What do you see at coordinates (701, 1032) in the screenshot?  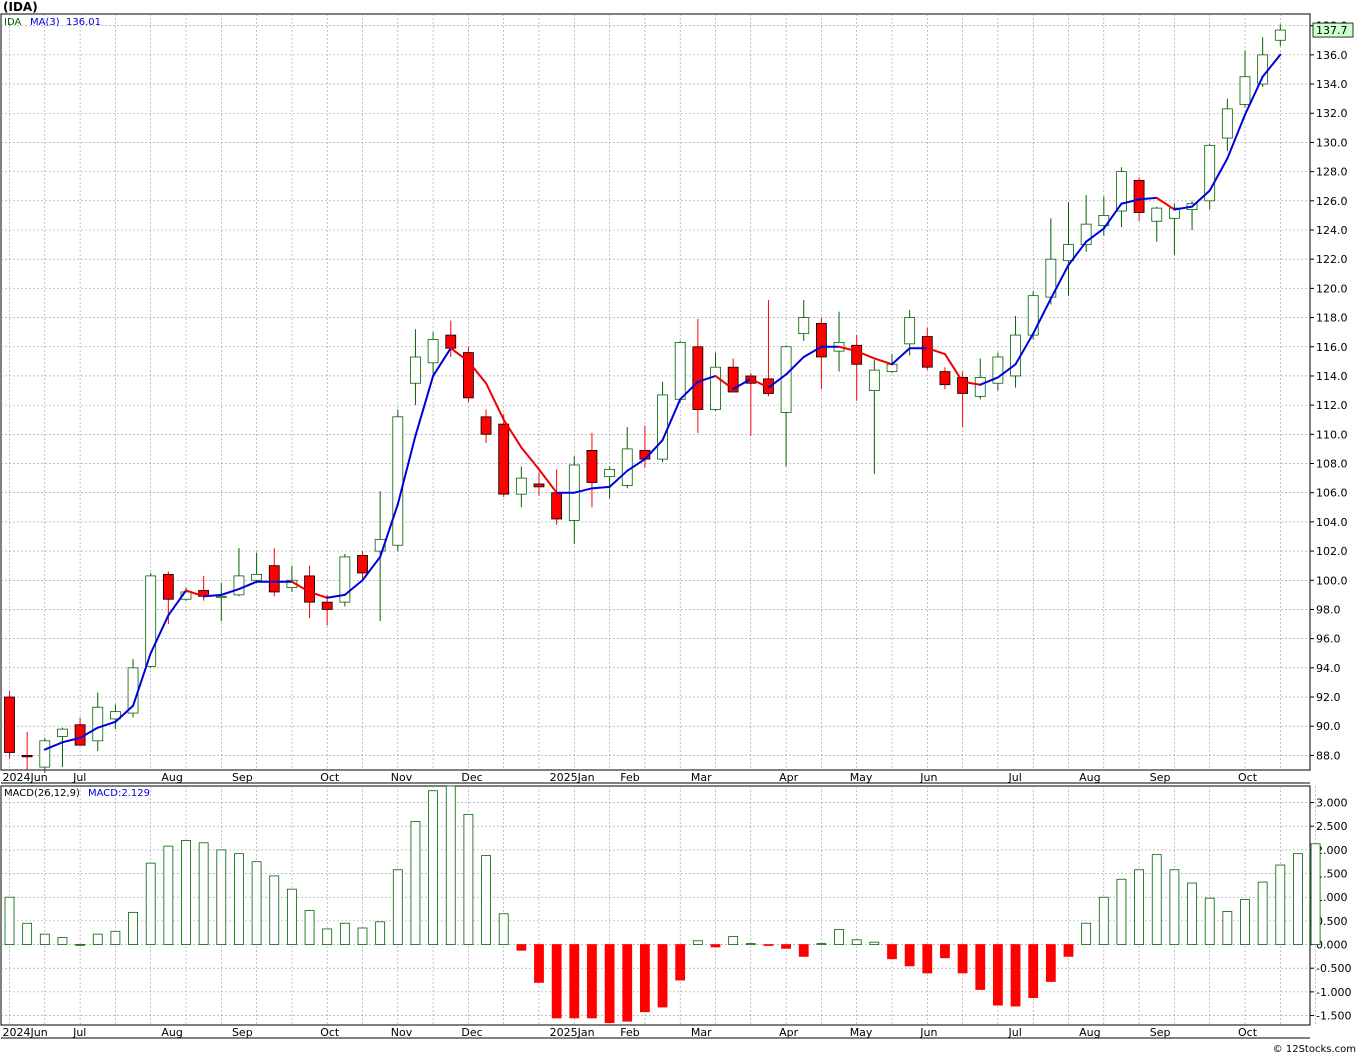 I see `macd-x-tick-label: Mar` at bounding box center [701, 1032].